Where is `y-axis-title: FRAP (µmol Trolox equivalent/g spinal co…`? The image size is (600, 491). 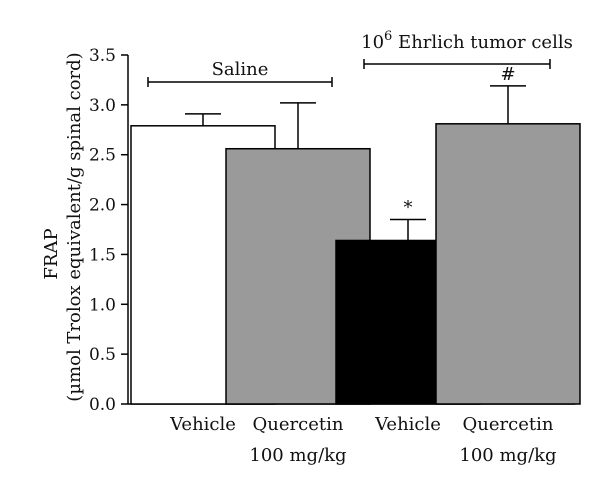
y-axis-title: FRAP (µmol Trolox equivalent/g spinal co… is located at coordinates (63, 226).